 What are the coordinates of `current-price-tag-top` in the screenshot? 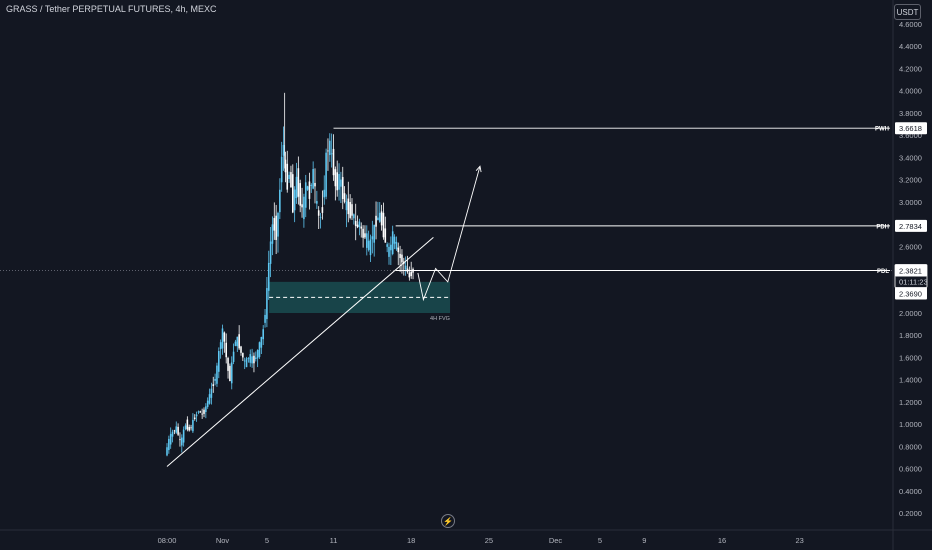 It's located at (911, 270).